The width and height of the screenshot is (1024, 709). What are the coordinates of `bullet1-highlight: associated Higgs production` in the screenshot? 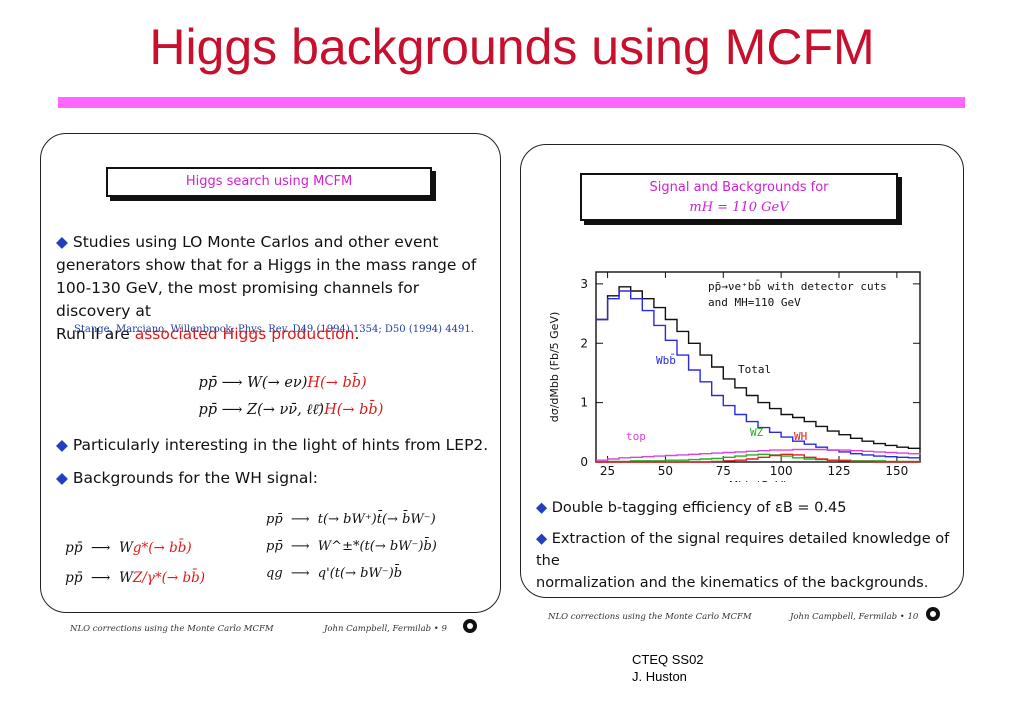 It's located at (244, 334).